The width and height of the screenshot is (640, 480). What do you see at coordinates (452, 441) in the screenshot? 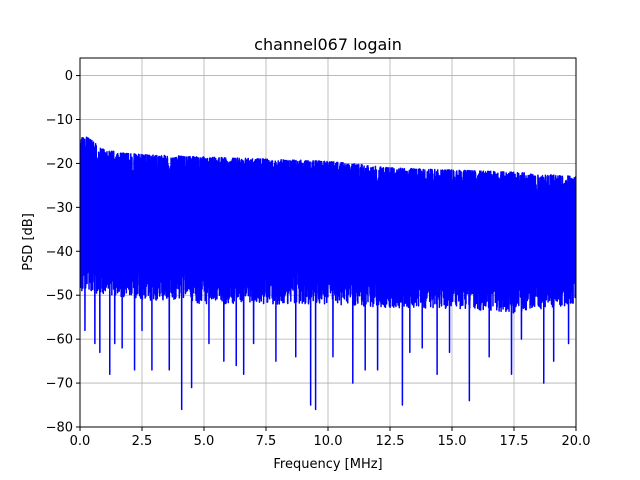
I see `x-tick-label: 15.0` at bounding box center [452, 441].